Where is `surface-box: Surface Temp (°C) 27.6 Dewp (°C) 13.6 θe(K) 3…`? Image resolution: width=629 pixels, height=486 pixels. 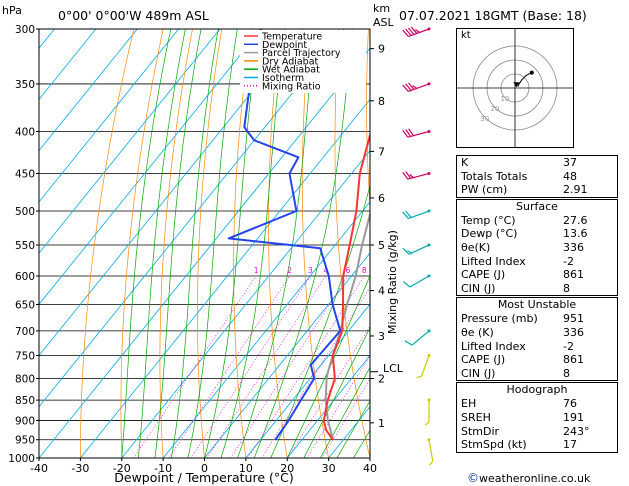 surface-box: Surface Temp (°C) 27.6 Dewp (°C) 13.6 θe(K) 3… is located at coordinates (537, 247).